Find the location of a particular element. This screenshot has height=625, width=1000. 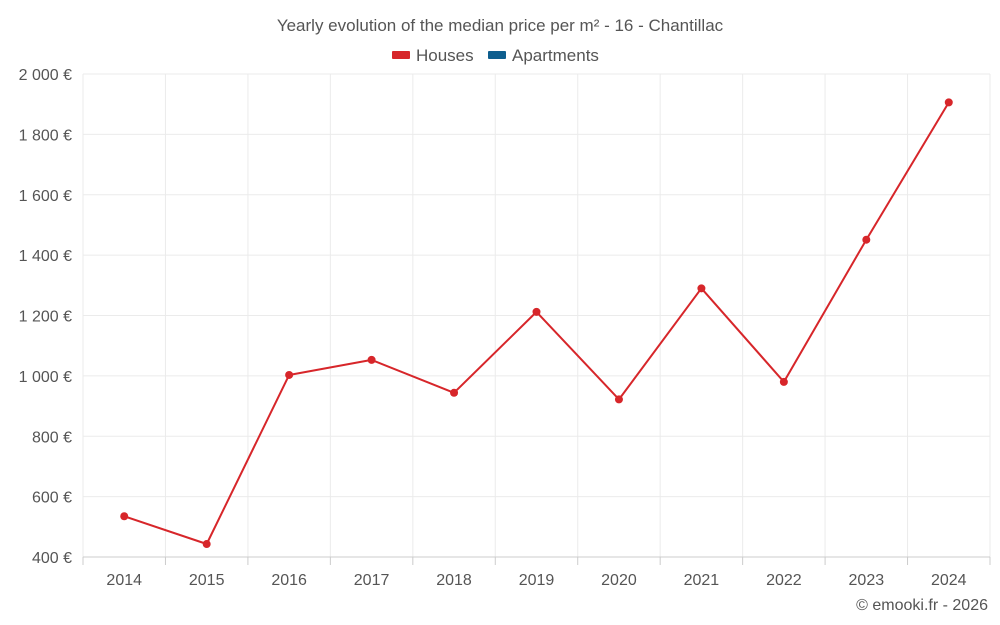

x-tick-label: 2021 is located at coordinates (702, 580).